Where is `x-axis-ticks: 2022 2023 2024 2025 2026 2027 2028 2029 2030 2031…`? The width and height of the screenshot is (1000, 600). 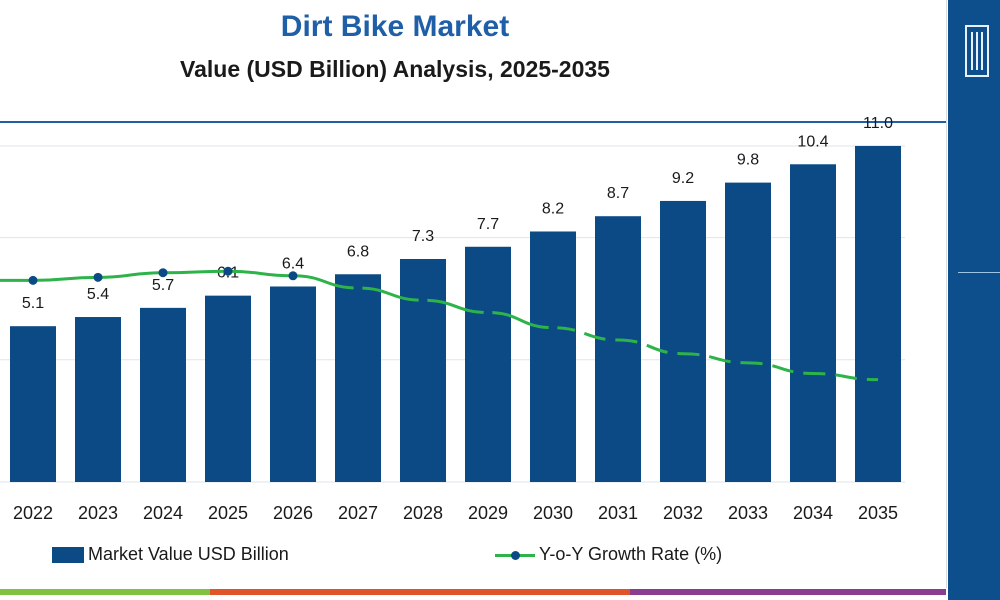
x-axis-ticks: 2022 2023 2024 2025 2026 2027 2028 2029 2030 2031… is located at coordinates (455, 513).